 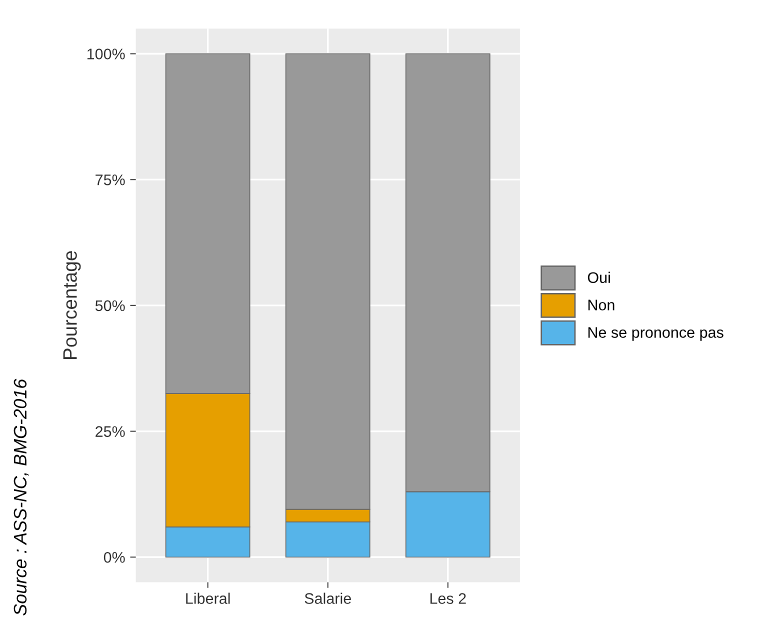 I want to click on legend-label: Oui, so click(x=599, y=278).